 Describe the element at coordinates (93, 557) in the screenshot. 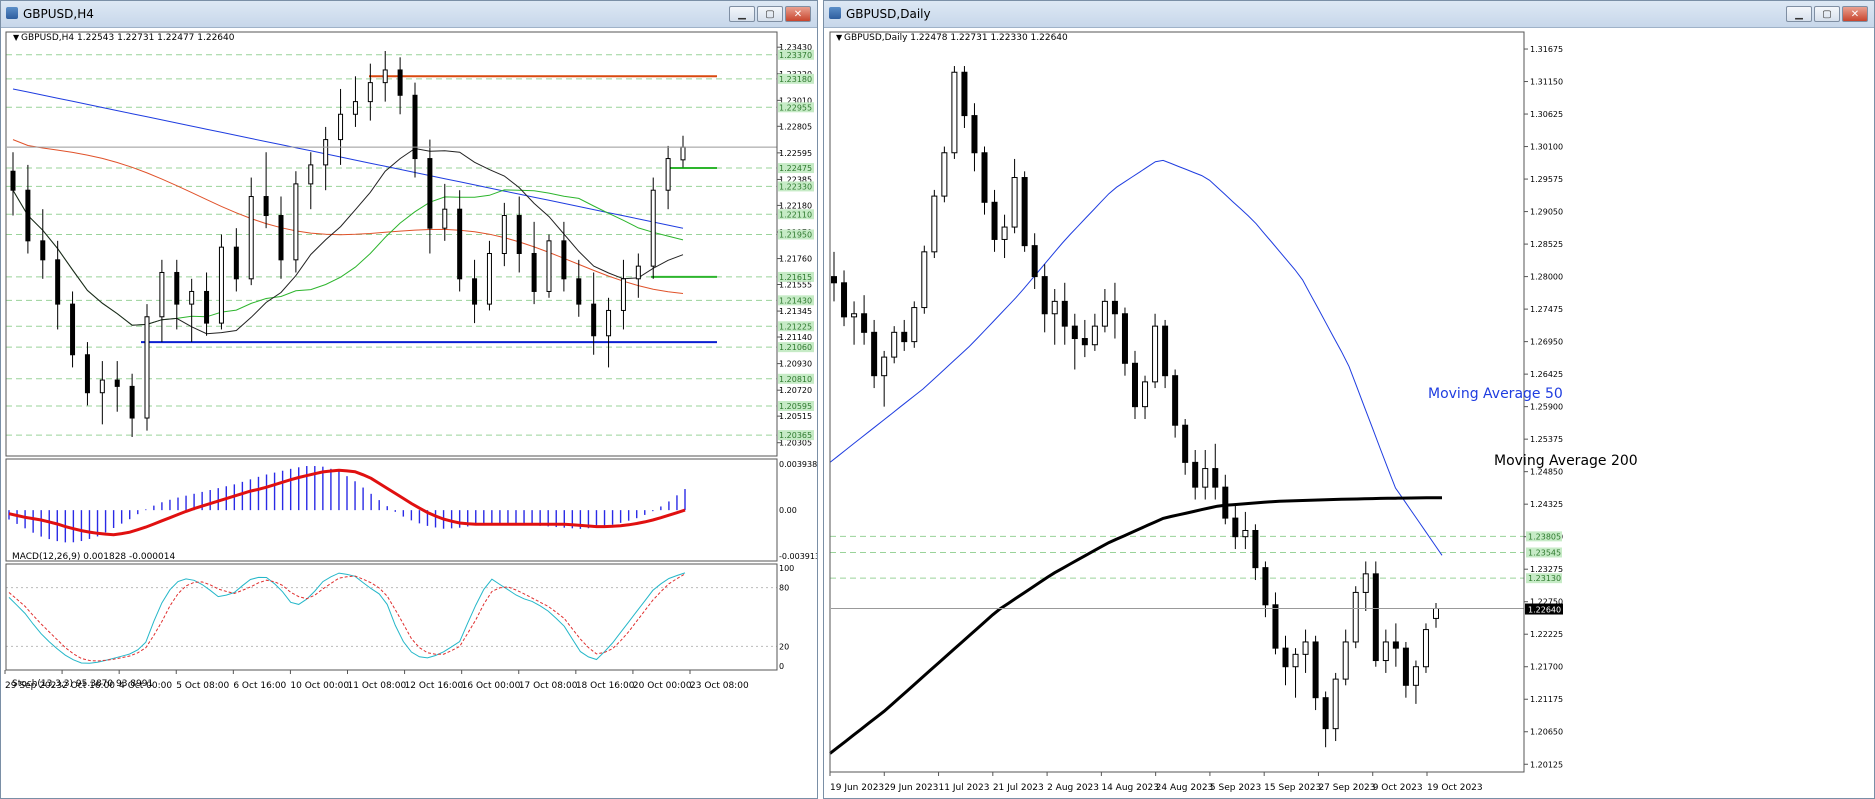

I see `macd-label: MACD(12,26,9) 0.001828 -0.000014` at that location.